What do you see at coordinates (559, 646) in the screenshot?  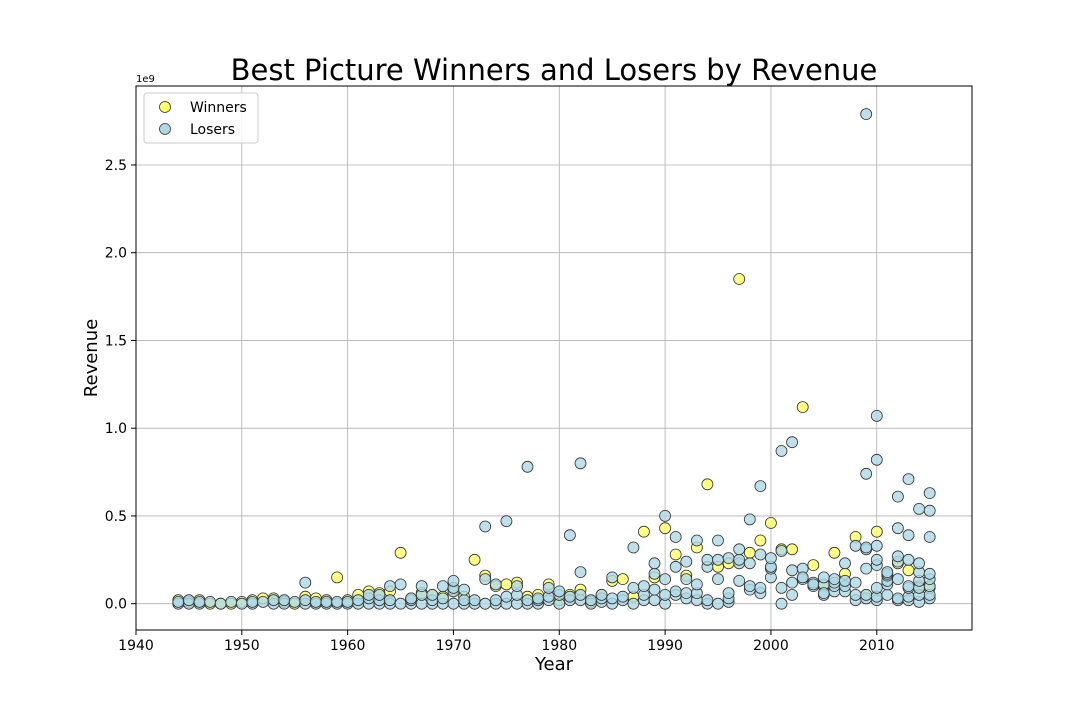 I see `x-tick-label: 1980` at bounding box center [559, 646].